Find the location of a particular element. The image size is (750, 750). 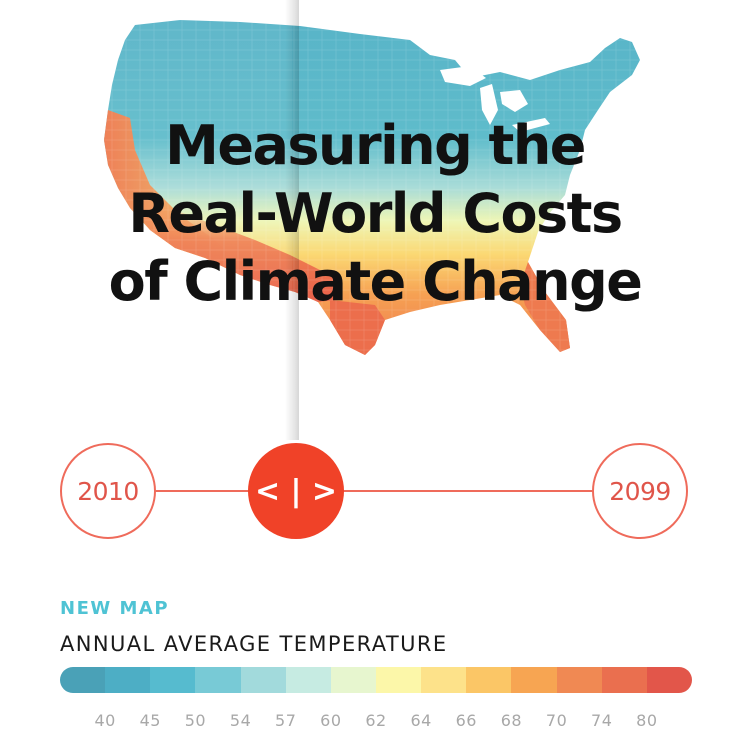

end-year-button: 2099 is located at coordinates (640, 491).